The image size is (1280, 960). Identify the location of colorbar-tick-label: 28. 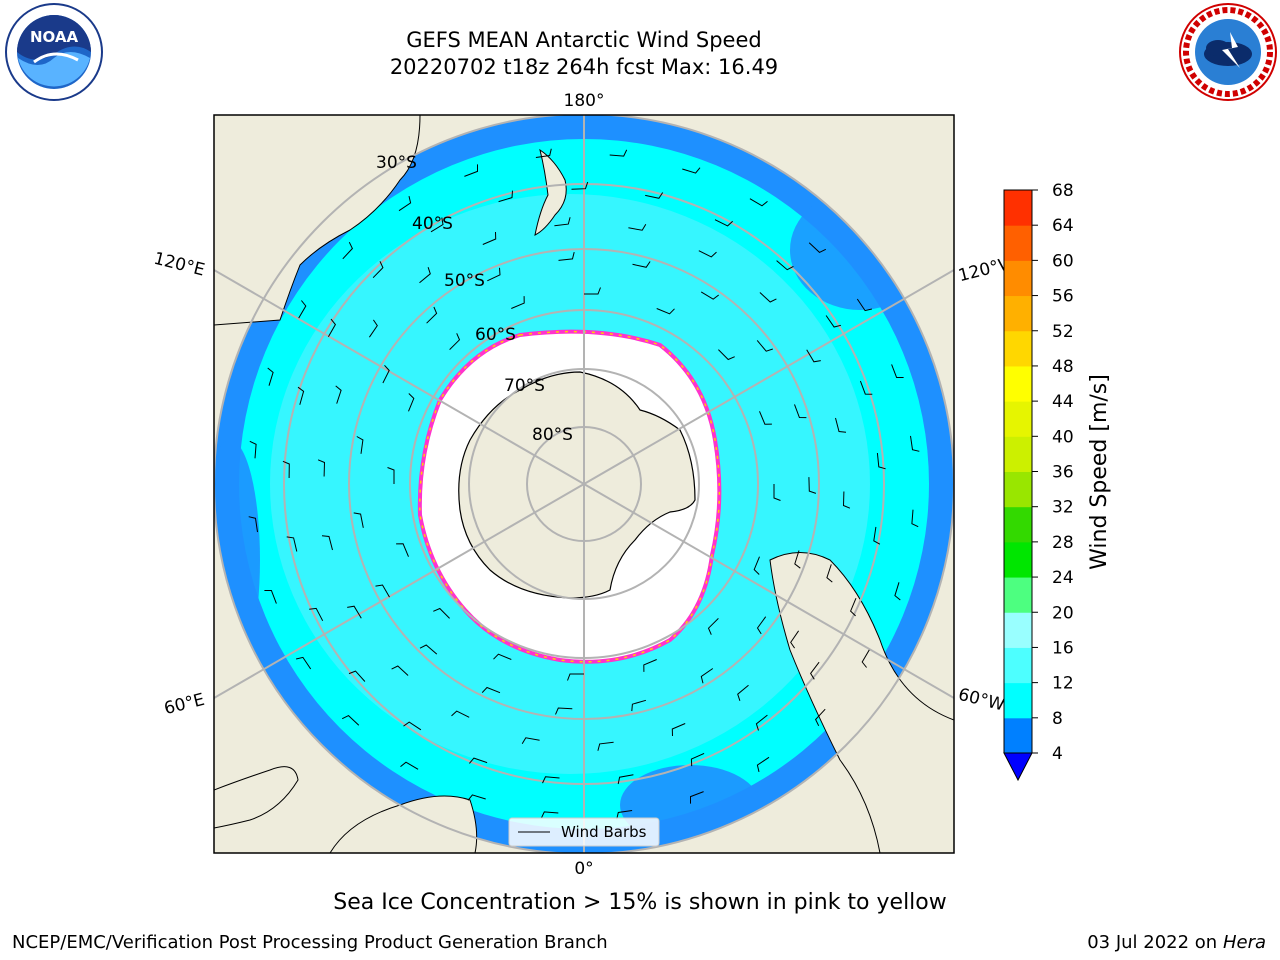
(1063, 543).